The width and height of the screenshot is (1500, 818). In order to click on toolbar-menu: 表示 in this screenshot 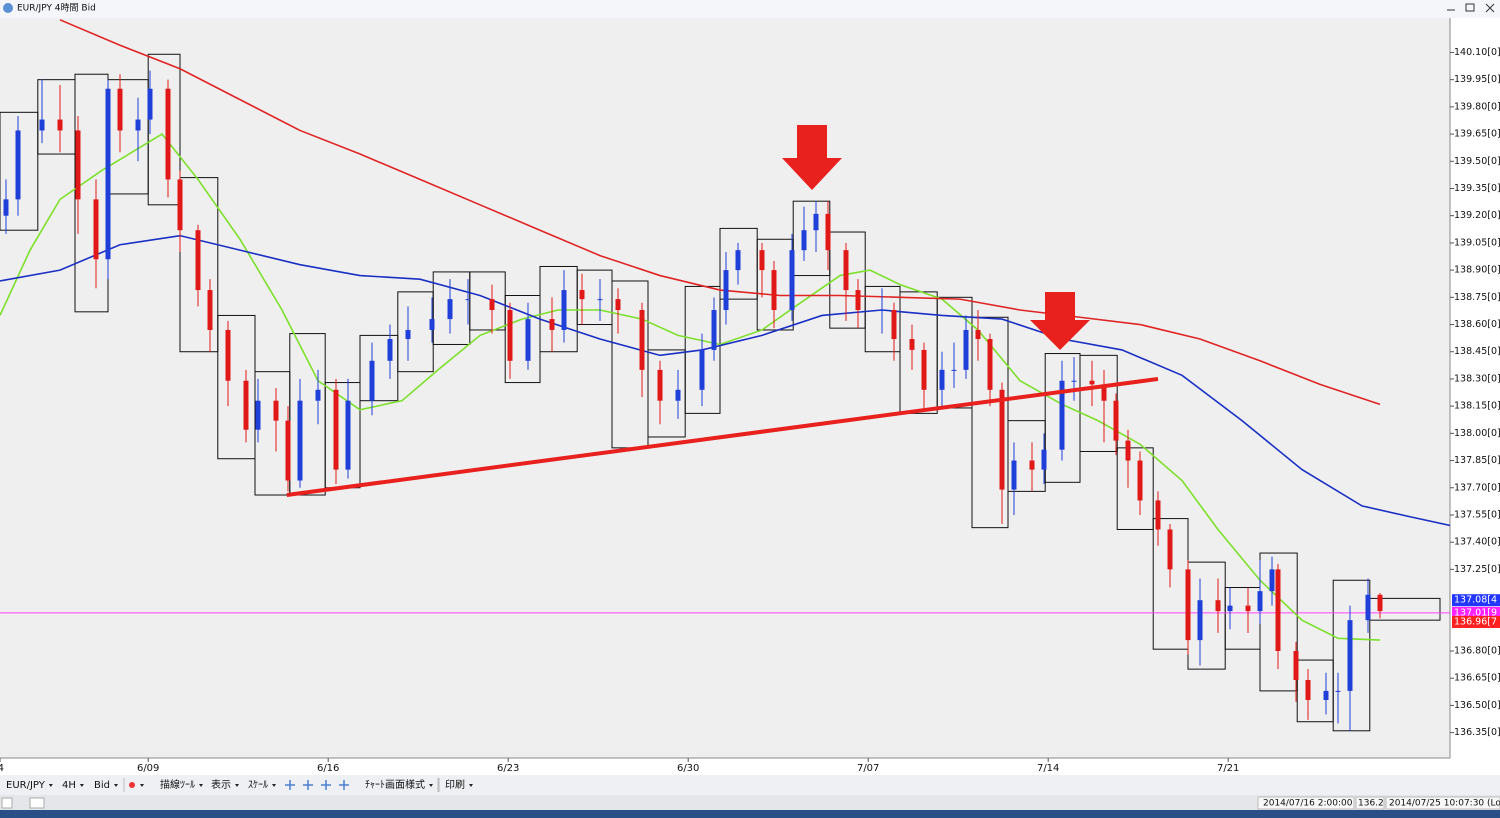, I will do `click(221, 784)`.